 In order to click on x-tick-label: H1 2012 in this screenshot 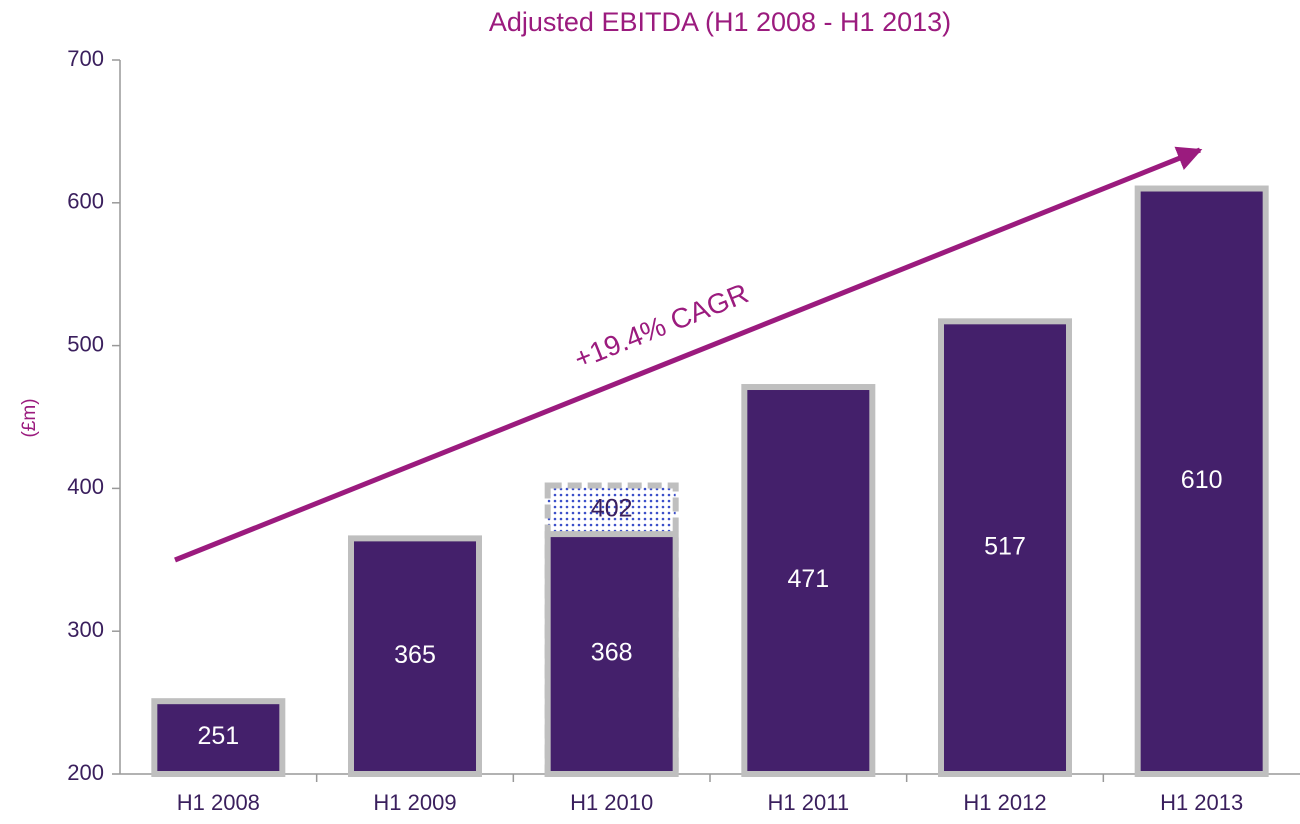, I will do `click(1004, 802)`.